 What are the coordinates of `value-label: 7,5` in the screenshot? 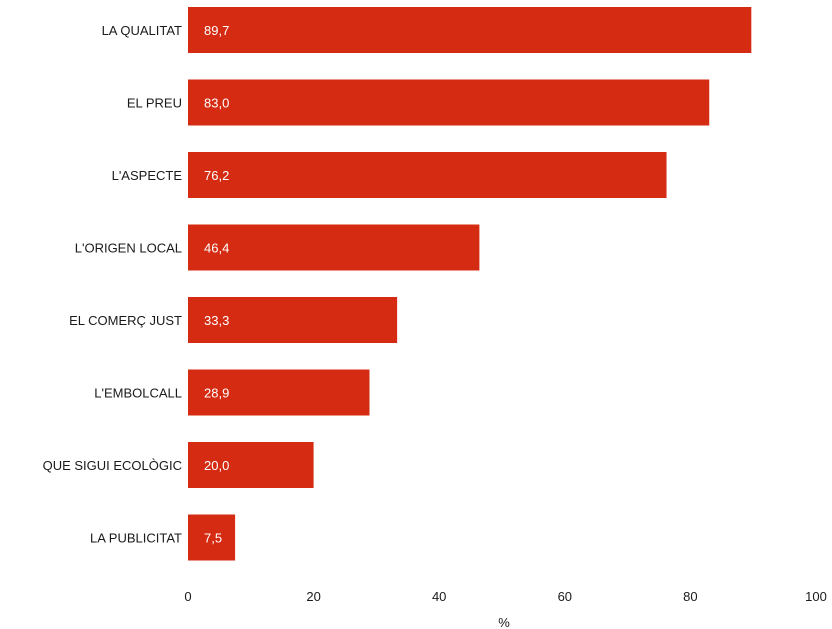 It's located at (213, 538).